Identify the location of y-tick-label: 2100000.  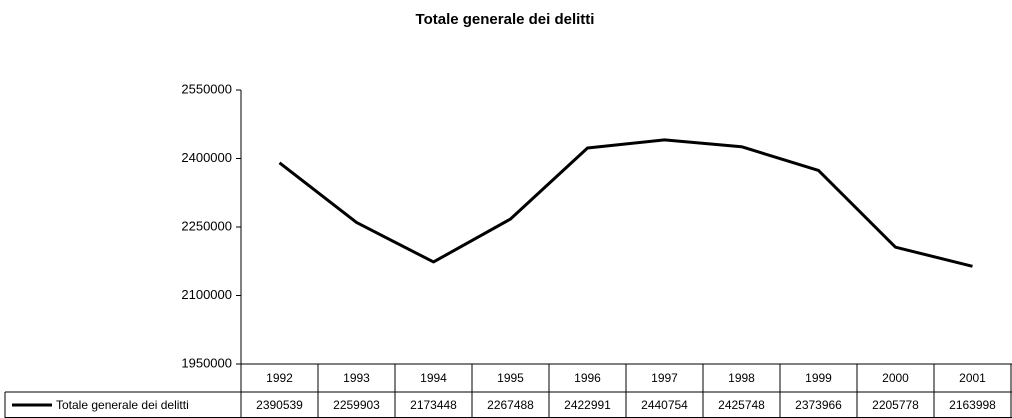
(206, 294).